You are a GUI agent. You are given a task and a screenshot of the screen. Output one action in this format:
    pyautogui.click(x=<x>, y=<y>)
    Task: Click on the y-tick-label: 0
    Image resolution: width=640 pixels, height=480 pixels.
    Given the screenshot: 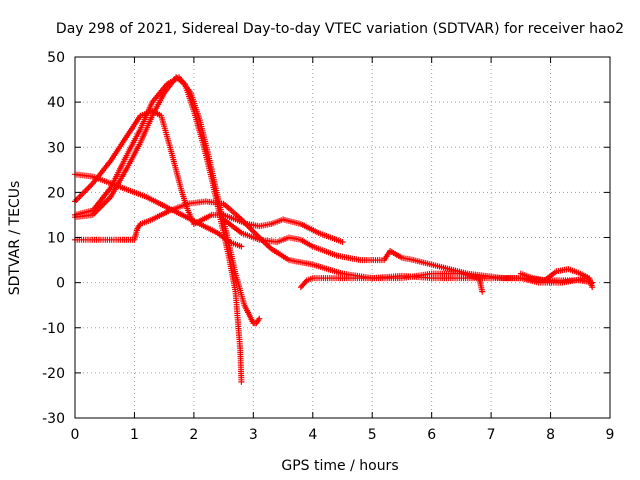 What is the action you would take?
    pyautogui.click(x=60, y=284)
    